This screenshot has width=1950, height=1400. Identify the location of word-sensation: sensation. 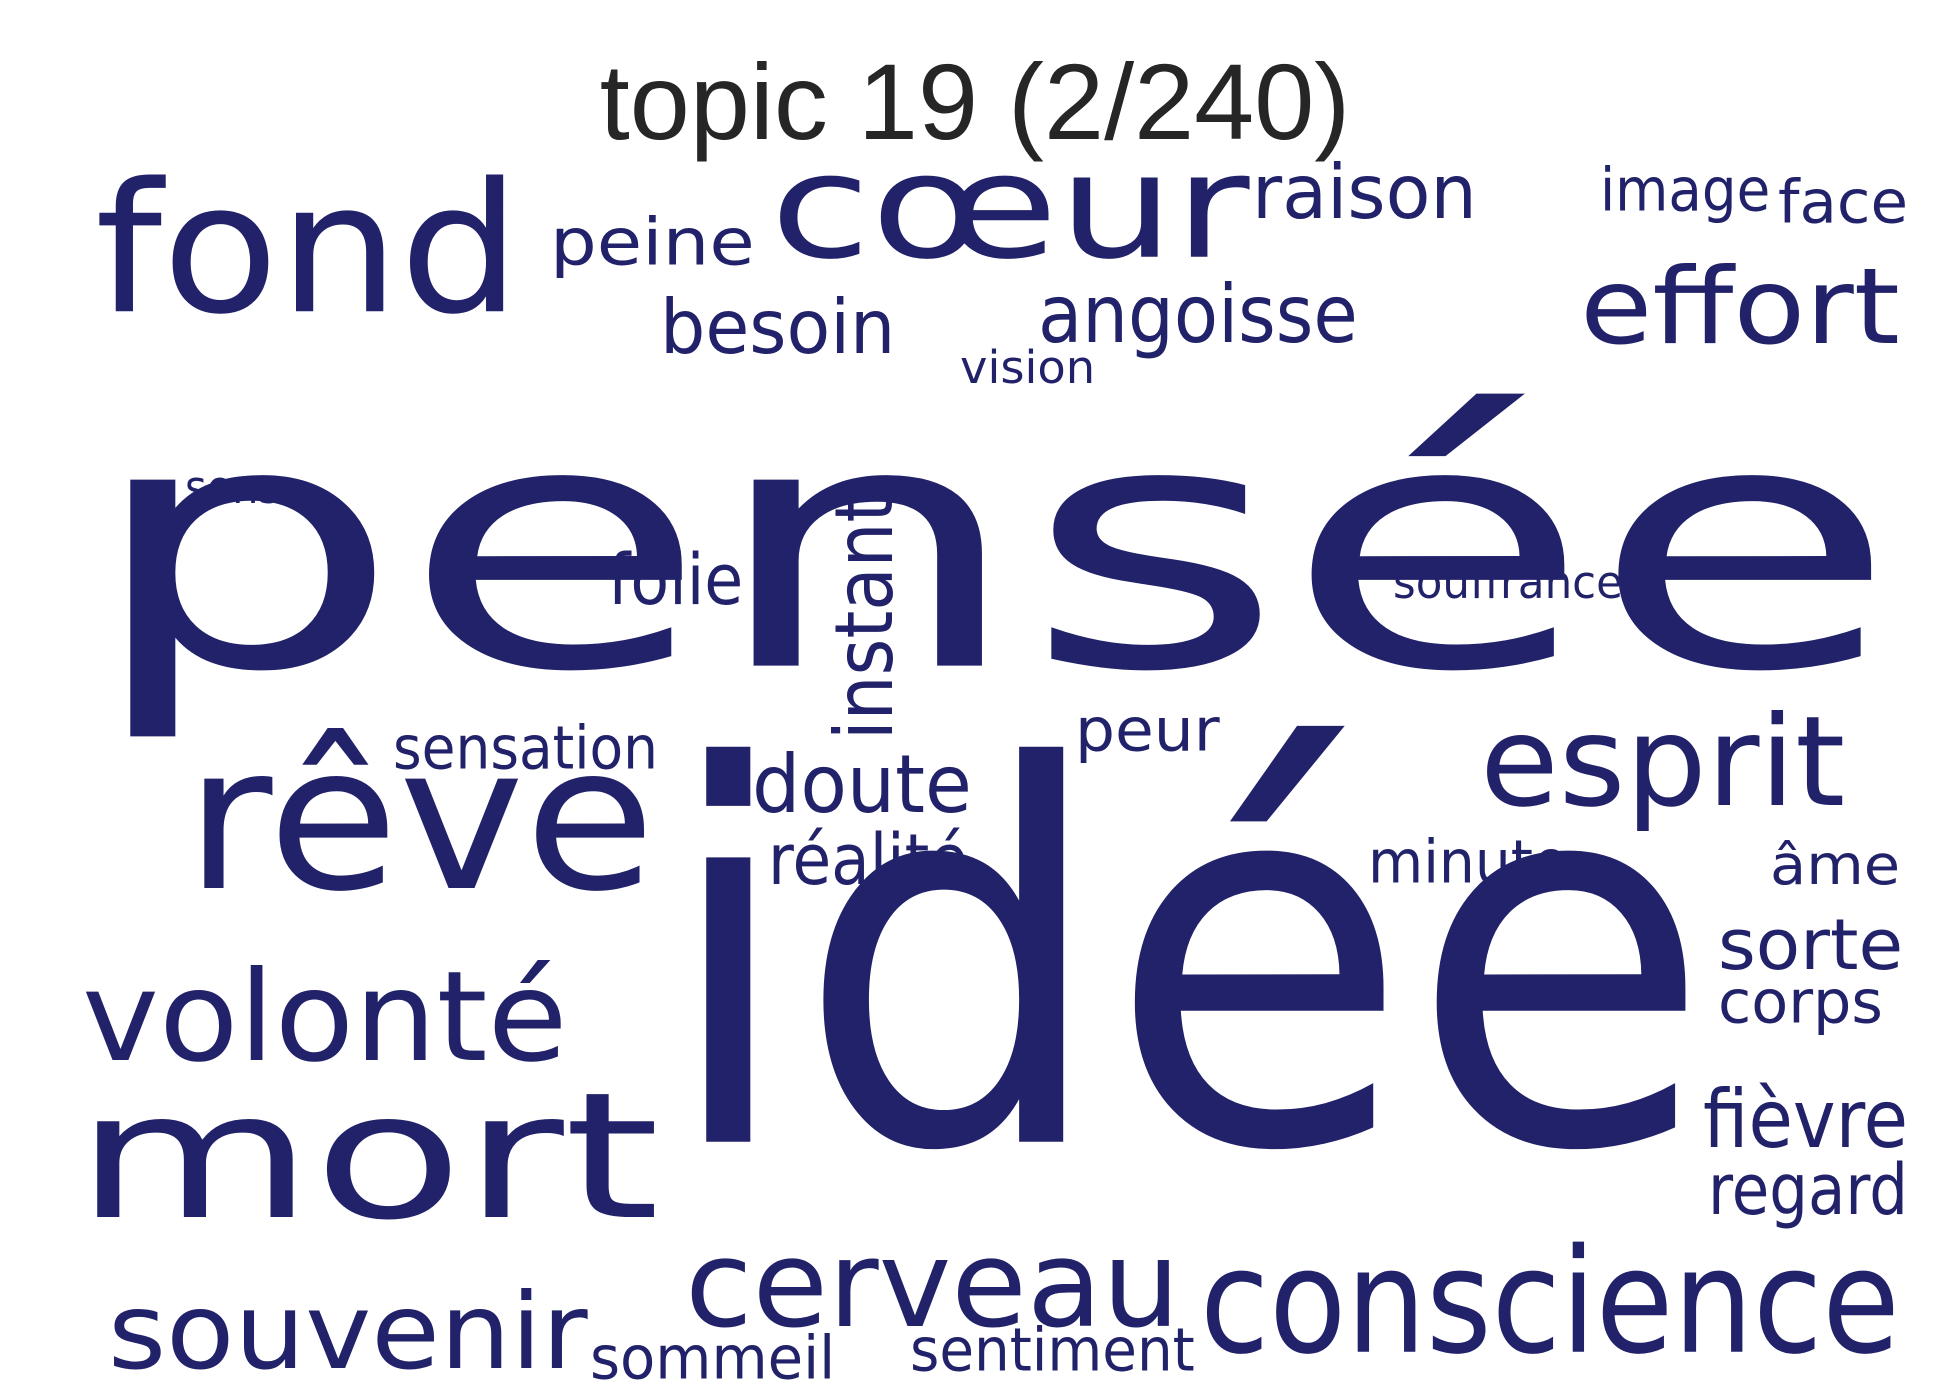
(525, 747).